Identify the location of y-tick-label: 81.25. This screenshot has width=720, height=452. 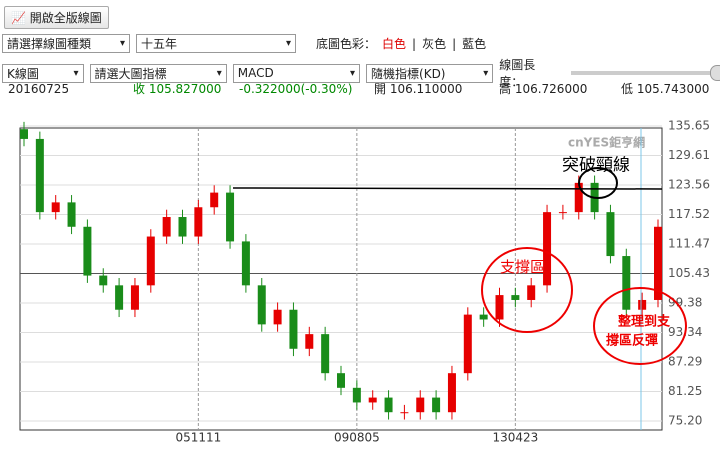
(685, 391).